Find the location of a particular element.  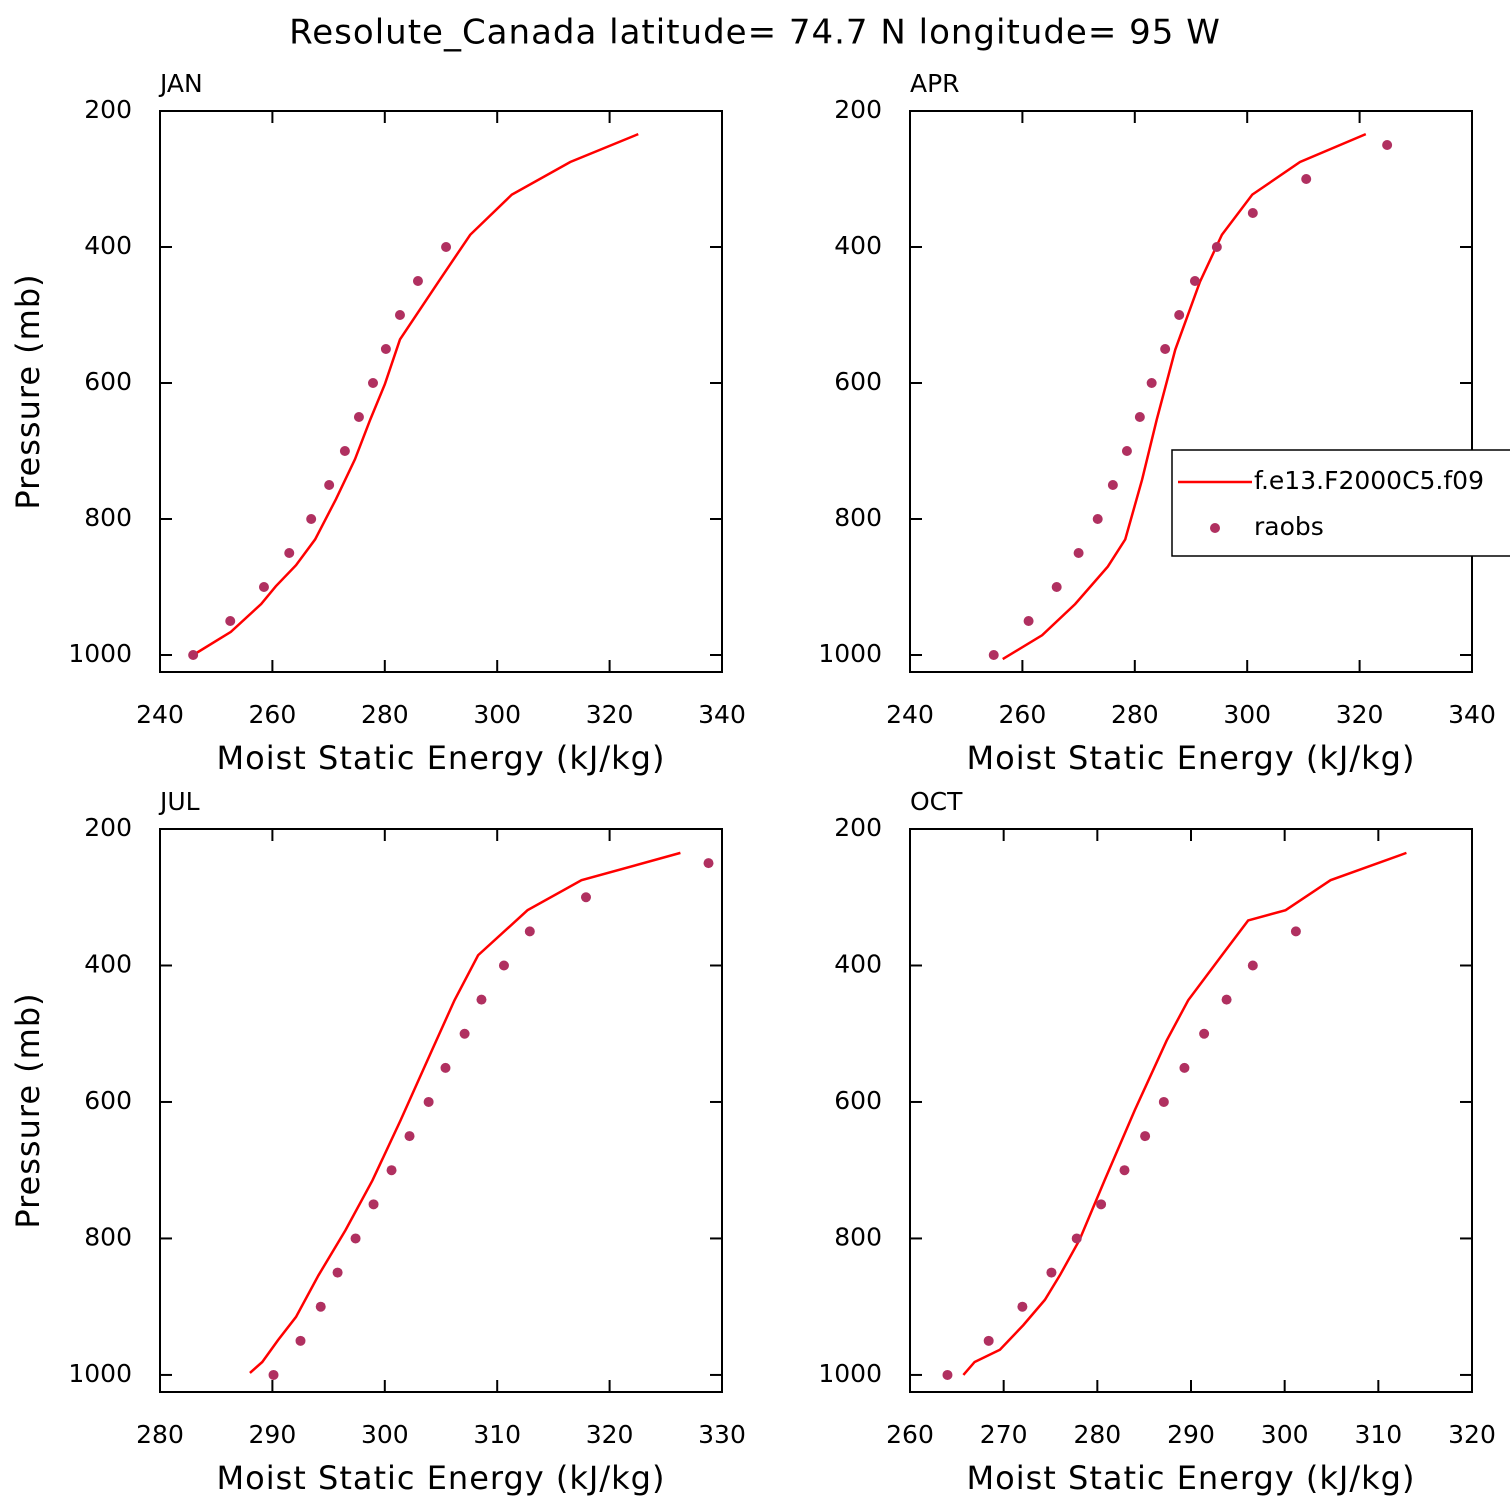

legend-box is located at coordinates (1340, 503).